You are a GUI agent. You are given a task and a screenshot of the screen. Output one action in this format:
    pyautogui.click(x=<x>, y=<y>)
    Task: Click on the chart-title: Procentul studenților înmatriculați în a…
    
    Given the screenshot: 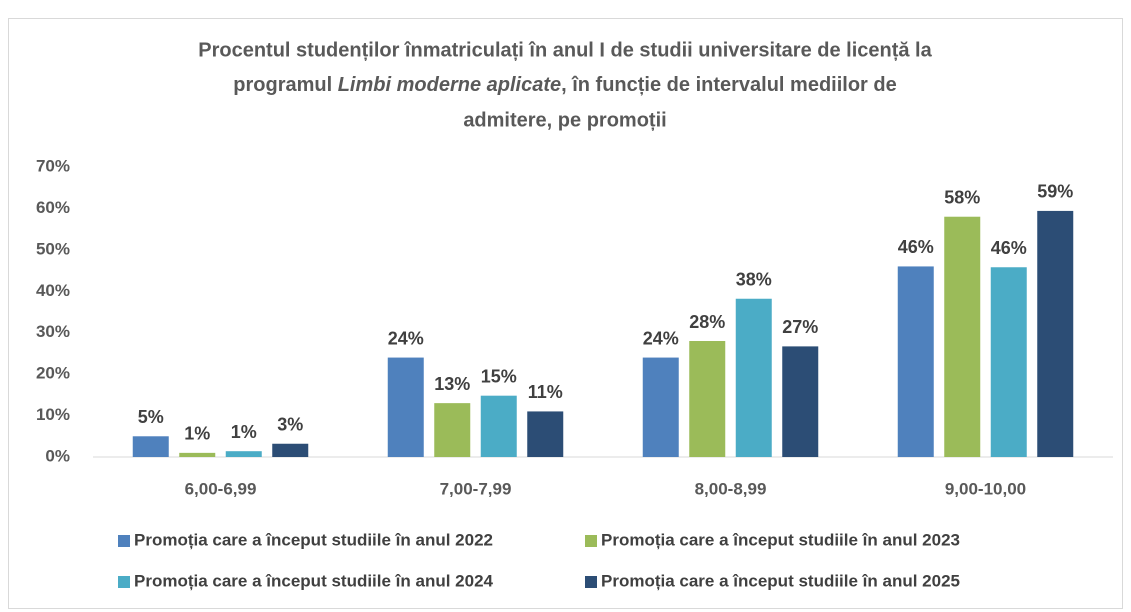 What is the action you would take?
    pyautogui.click(x=565, y=50)
    